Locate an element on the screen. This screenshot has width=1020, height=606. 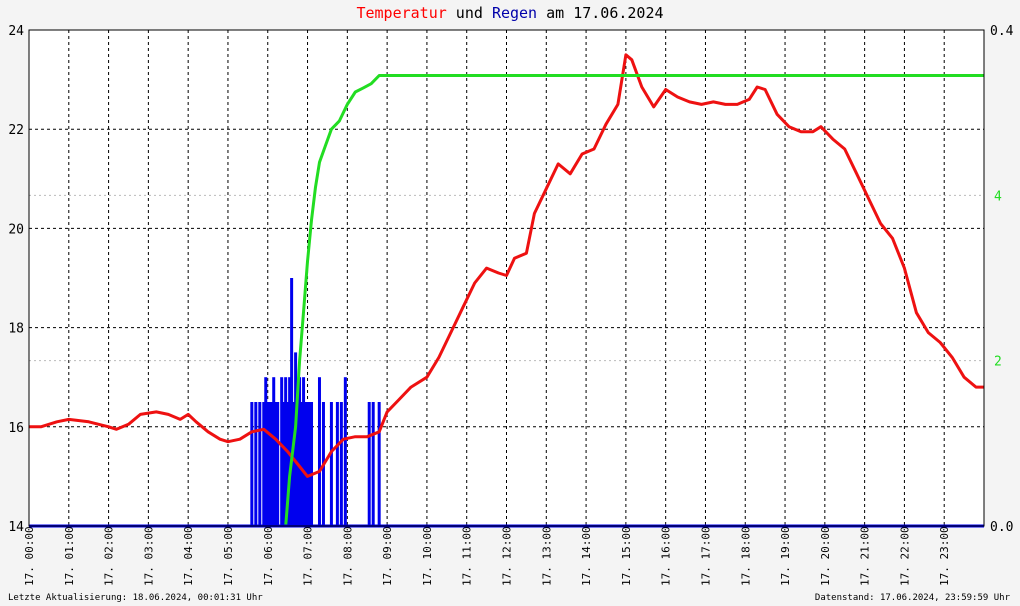
x-tick-label: 17. 18:00 is located at coordinates (745, 556).